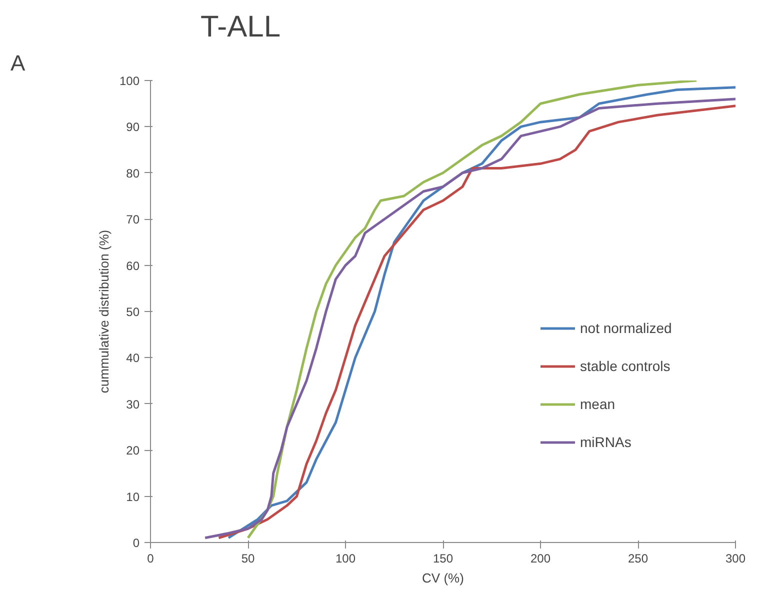 This screenshot has height=592, width=760. I want to click on y-tick-label: 50, so click(133, 312).